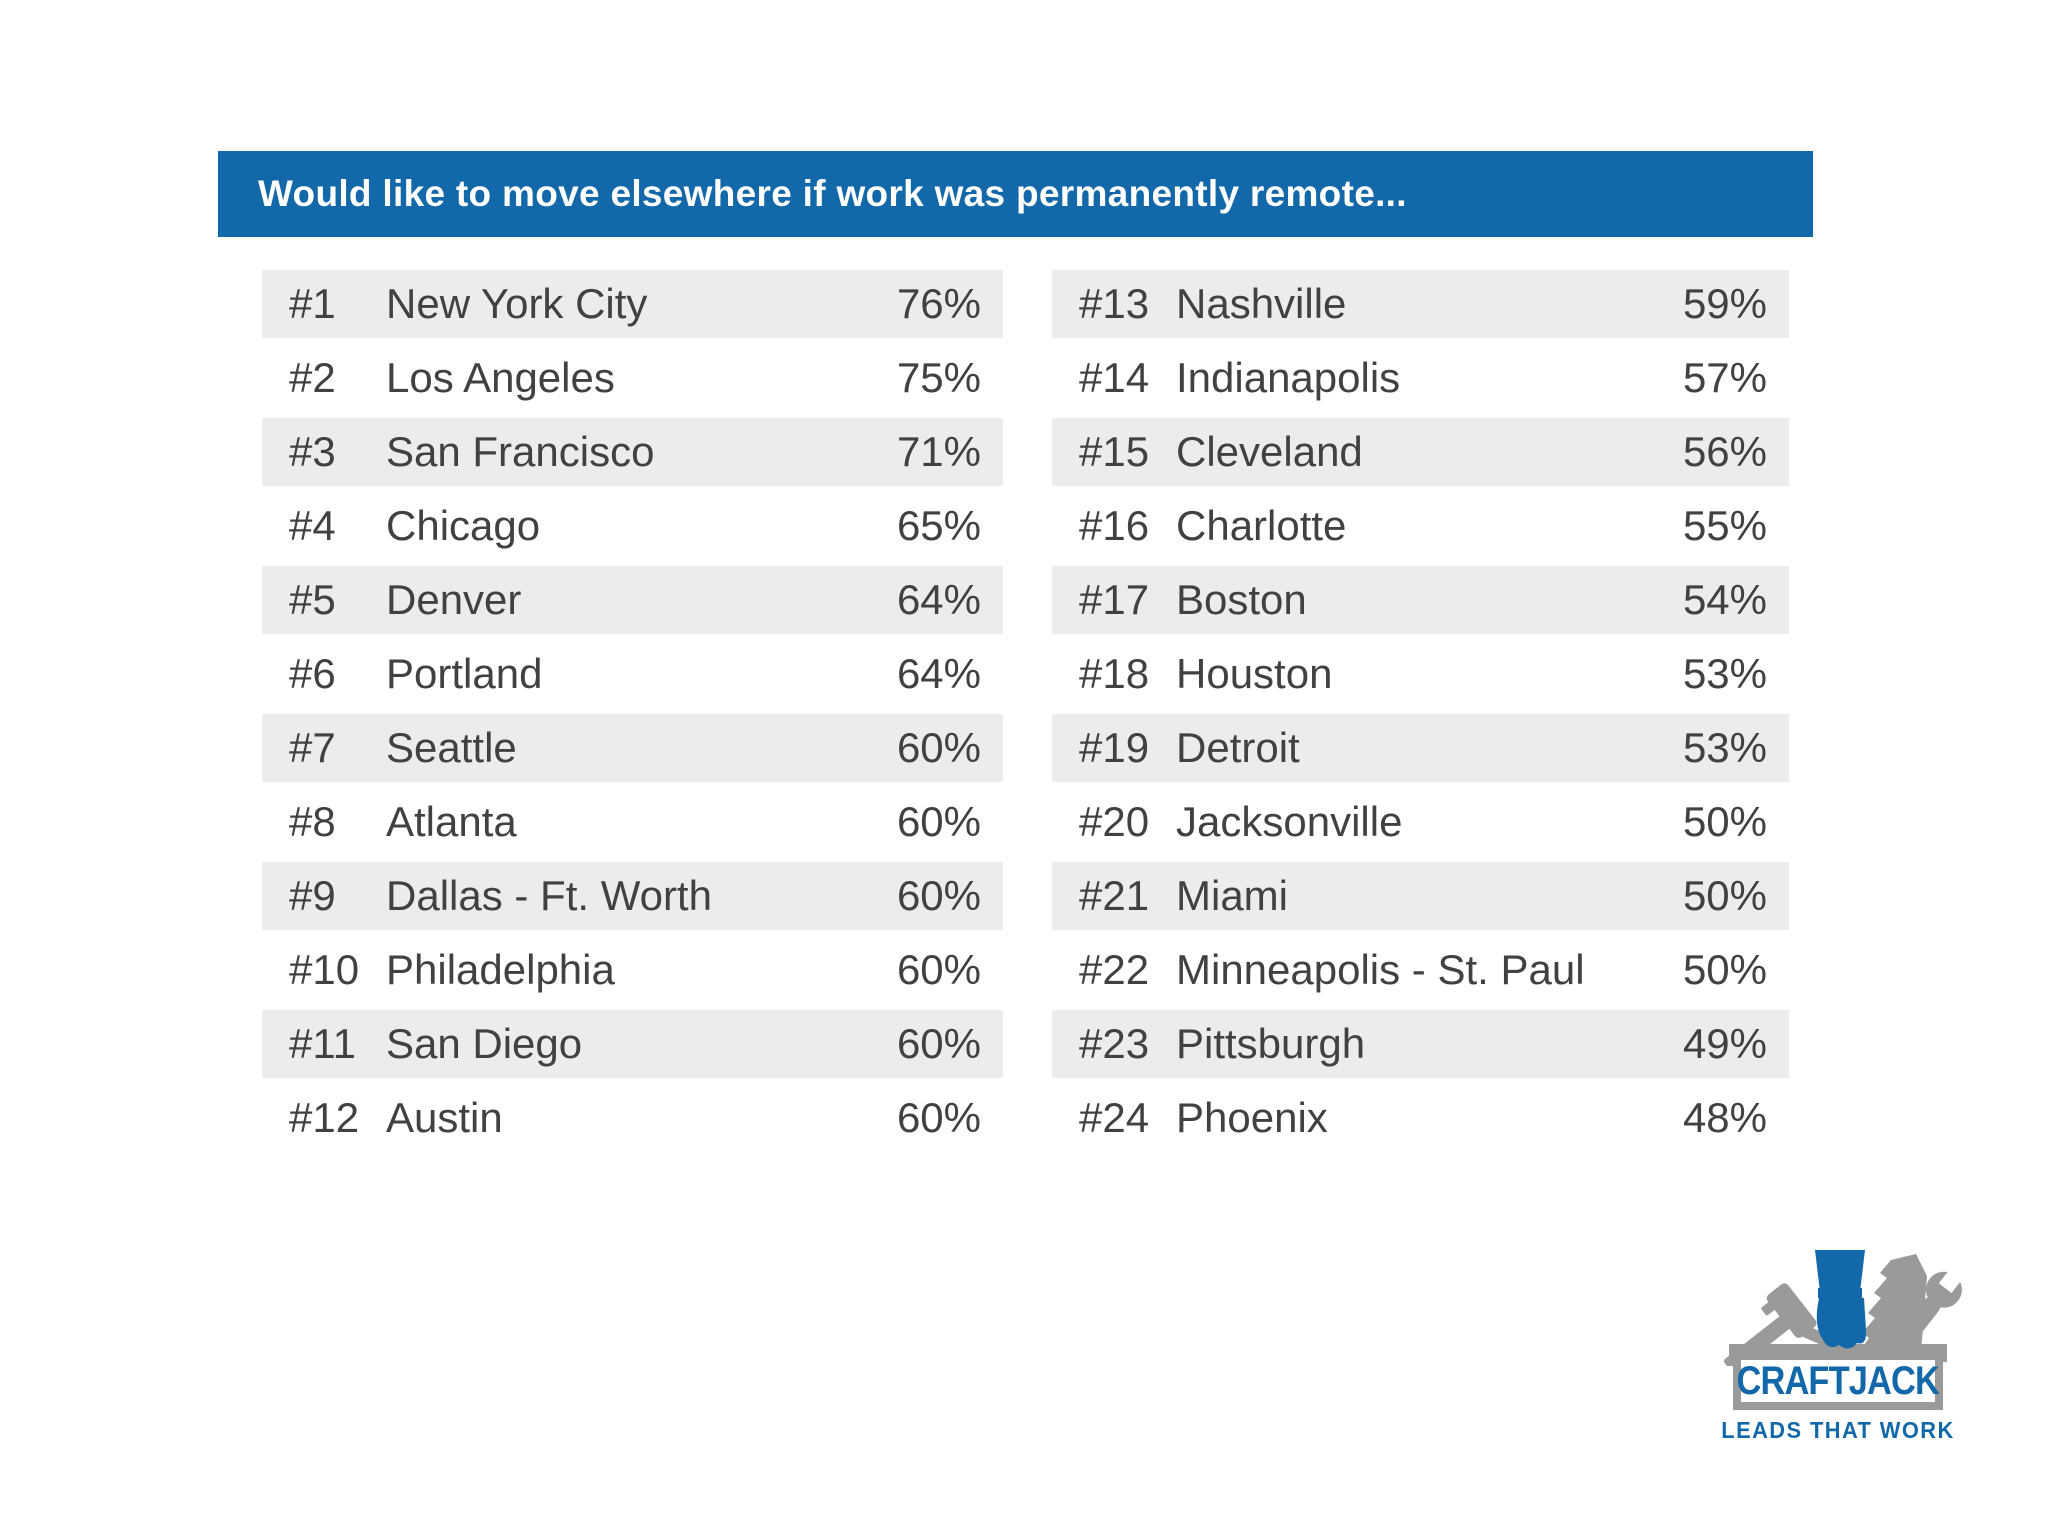 The height and width of the screenshot is (1539, 2048). Describe the element at coordinates (312, 895) in the screenshot. I see `rank-cell: #9` at that location.